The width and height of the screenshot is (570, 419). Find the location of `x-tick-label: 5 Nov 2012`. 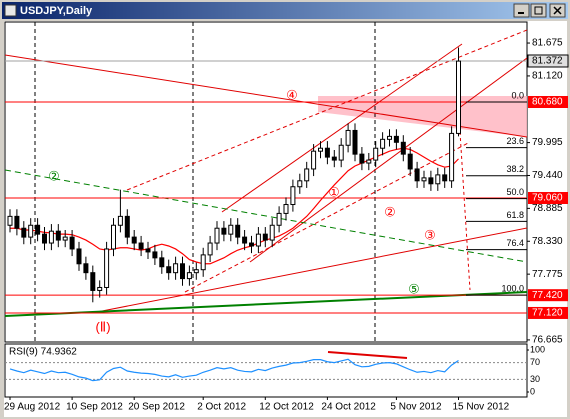

x-tick-label: 5 Nov 2012 is located at coordinates (416, 407).